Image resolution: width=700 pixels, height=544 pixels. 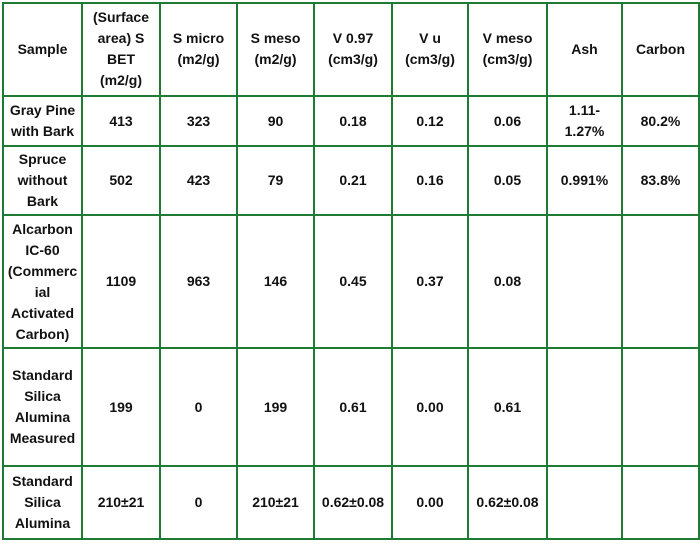 What do you see at coordinates (275, 407) in the screenshot?
I see `cell-s-meso: 199` at bounding box center [275, 407].